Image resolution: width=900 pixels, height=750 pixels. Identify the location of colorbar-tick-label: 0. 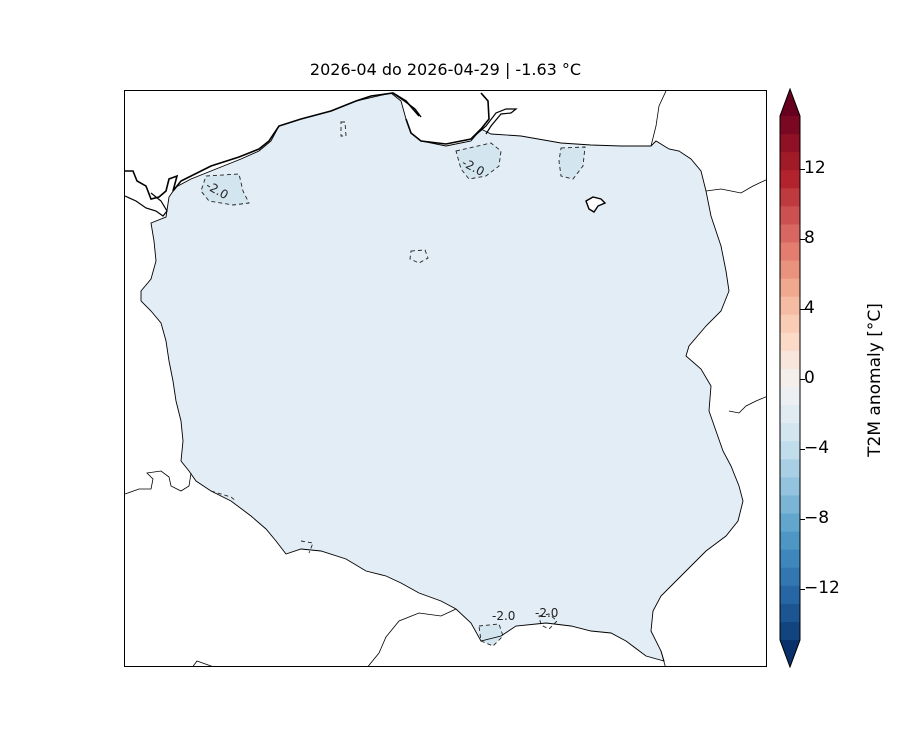
(809, 378).